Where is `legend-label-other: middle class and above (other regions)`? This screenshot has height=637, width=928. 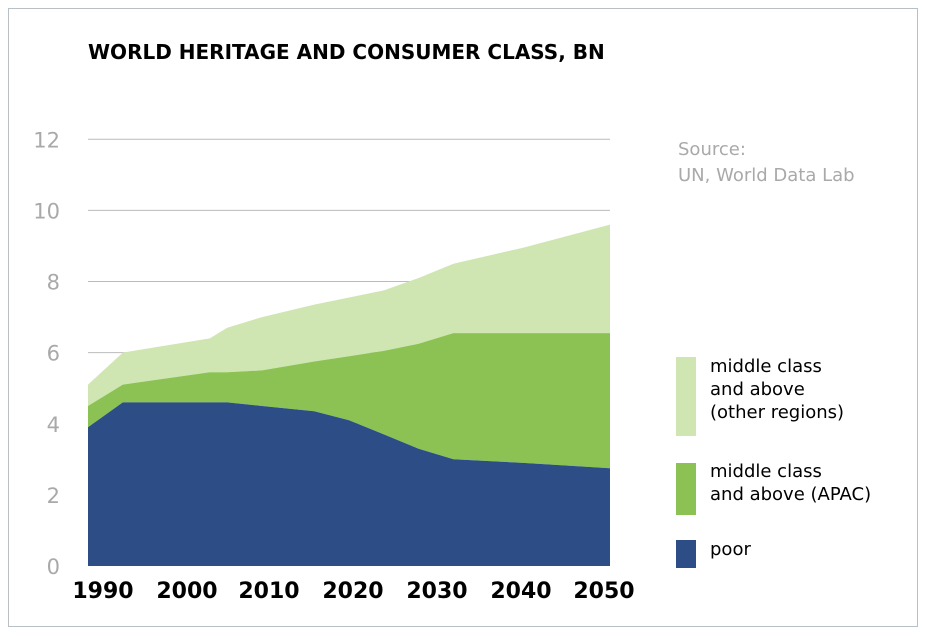
legend-label-other: middle class and above (other regions) is located at coordinates (777, 389).